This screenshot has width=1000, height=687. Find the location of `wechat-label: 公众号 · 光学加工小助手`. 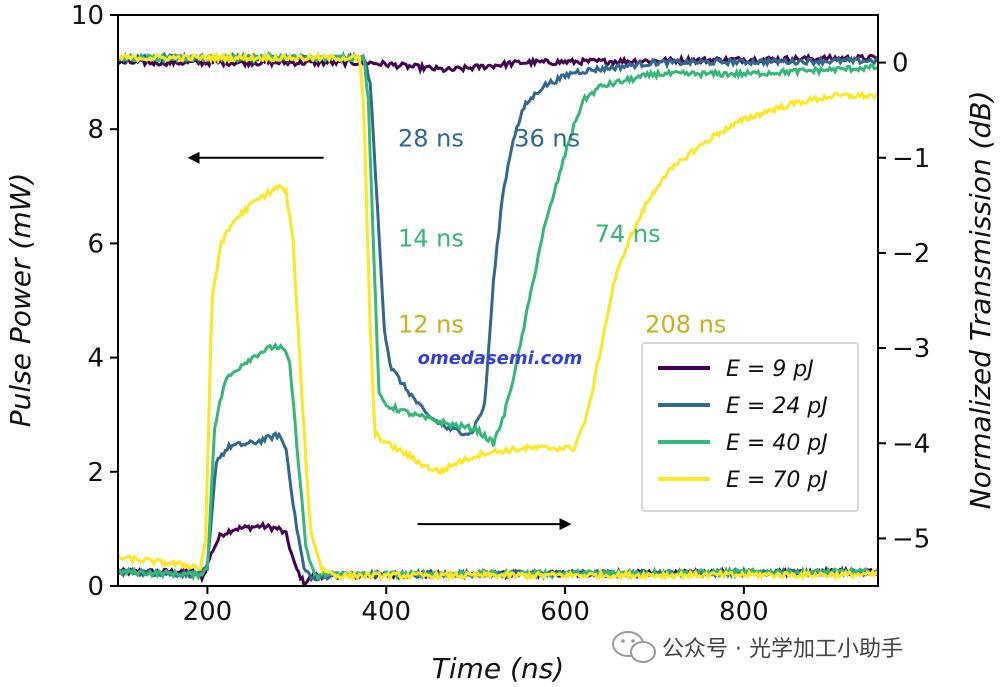

wechat-label: 公众号 · 光学加工小助手 is located at coordinates (782, 649).